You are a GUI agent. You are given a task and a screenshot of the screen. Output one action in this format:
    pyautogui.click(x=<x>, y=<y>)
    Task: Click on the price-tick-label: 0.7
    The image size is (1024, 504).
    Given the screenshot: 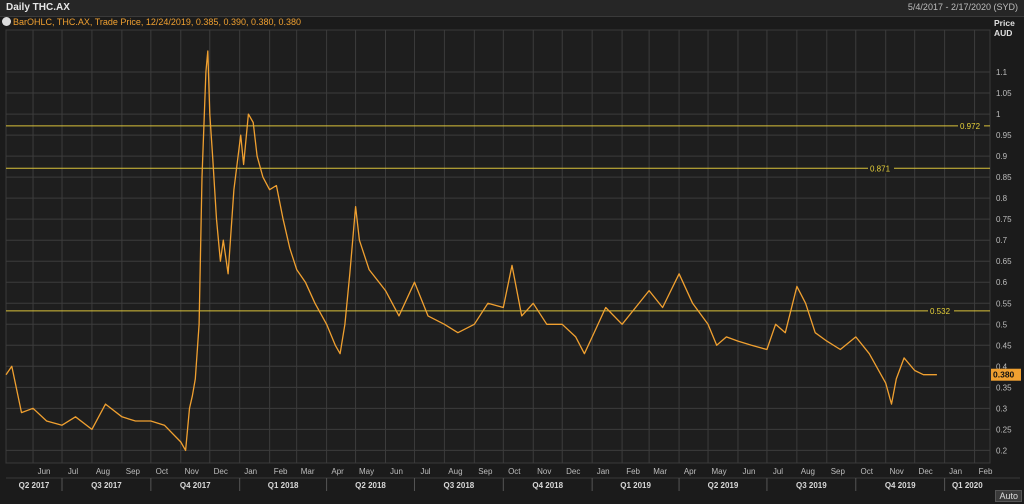 What is the action you would take?
    pyautogui.click(x=1002, y=240)
    